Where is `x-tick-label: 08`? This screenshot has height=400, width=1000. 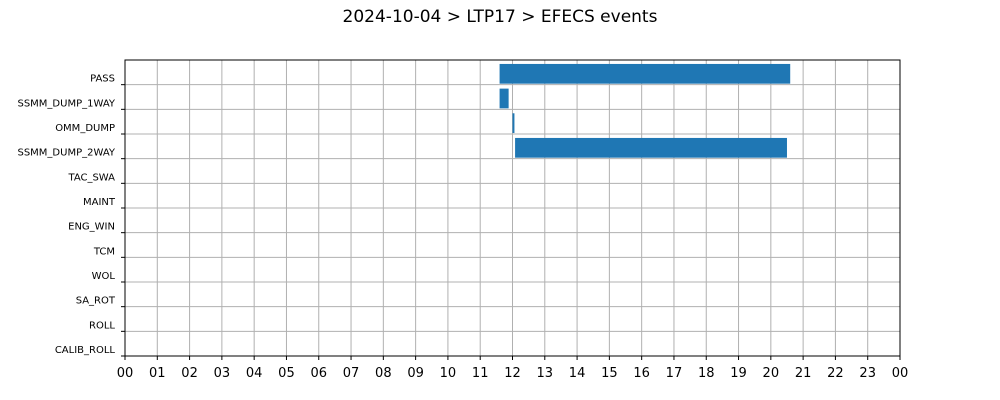
x-tick-label: 08 is located at coordinates (383, 373).